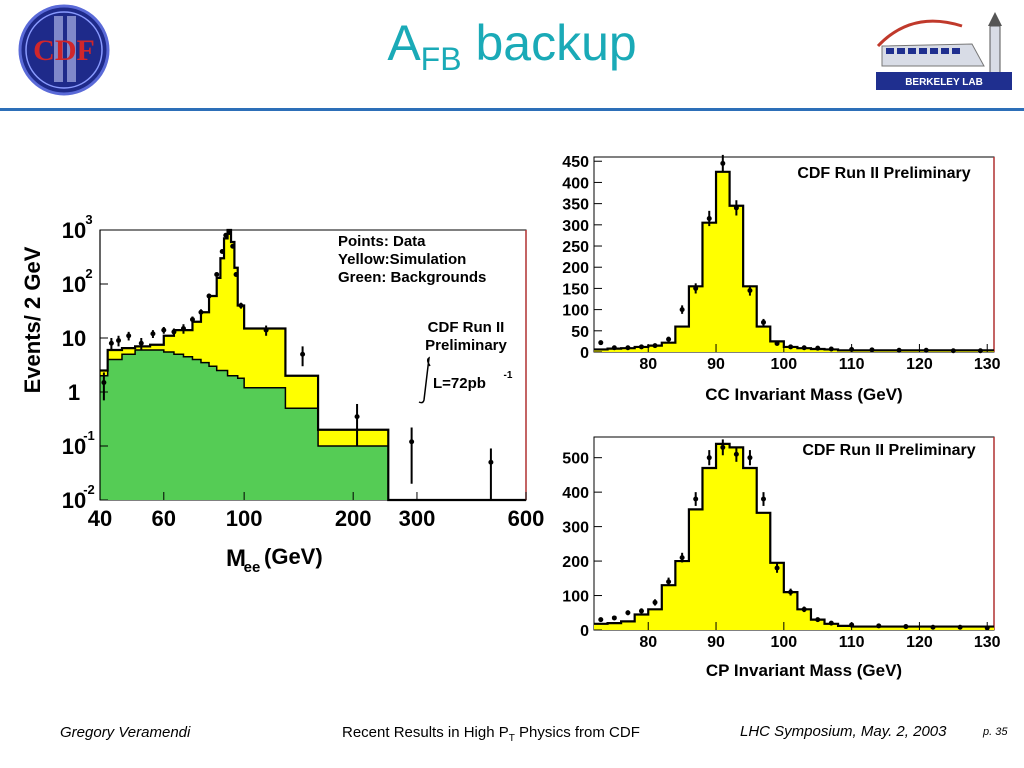 The image size is (1024, 768). Describe the element at coordinates (89, 435) in the screenshot. I see `y-tick-exponent: -1` at that location.